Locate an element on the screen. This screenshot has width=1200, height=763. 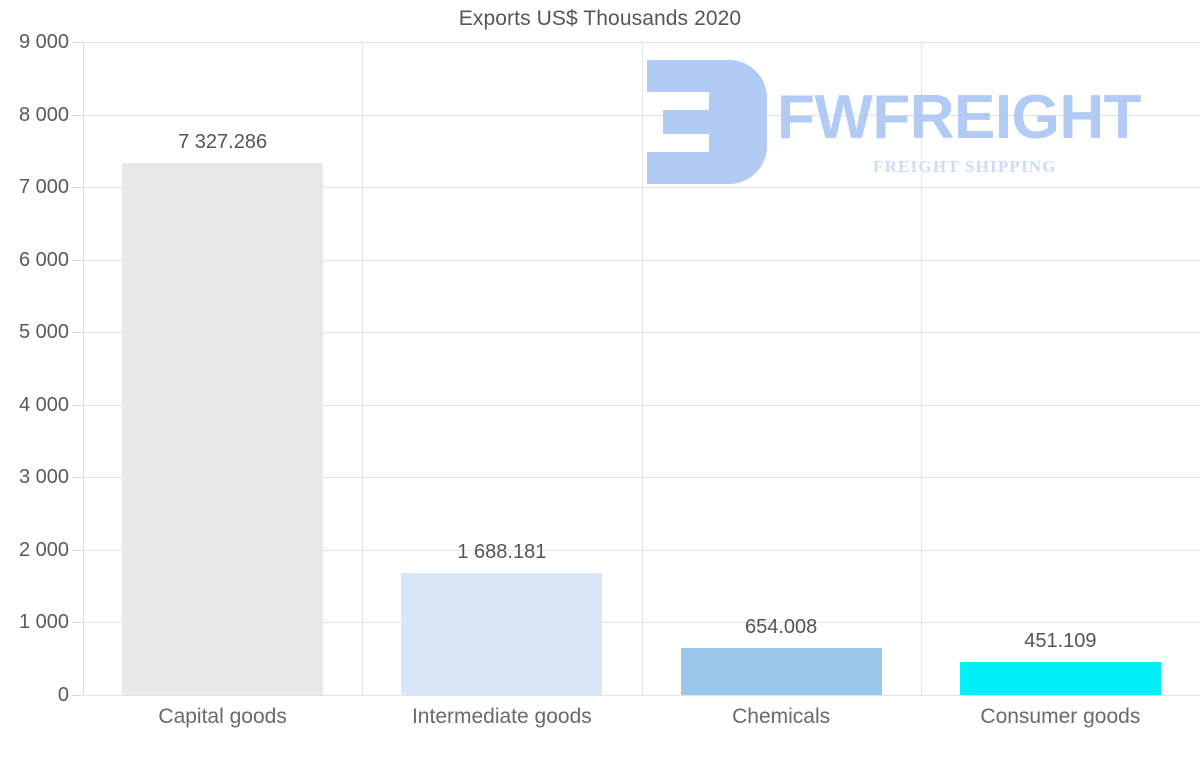
y-tick-label: 1 000 is located at coordinates (43, 622).